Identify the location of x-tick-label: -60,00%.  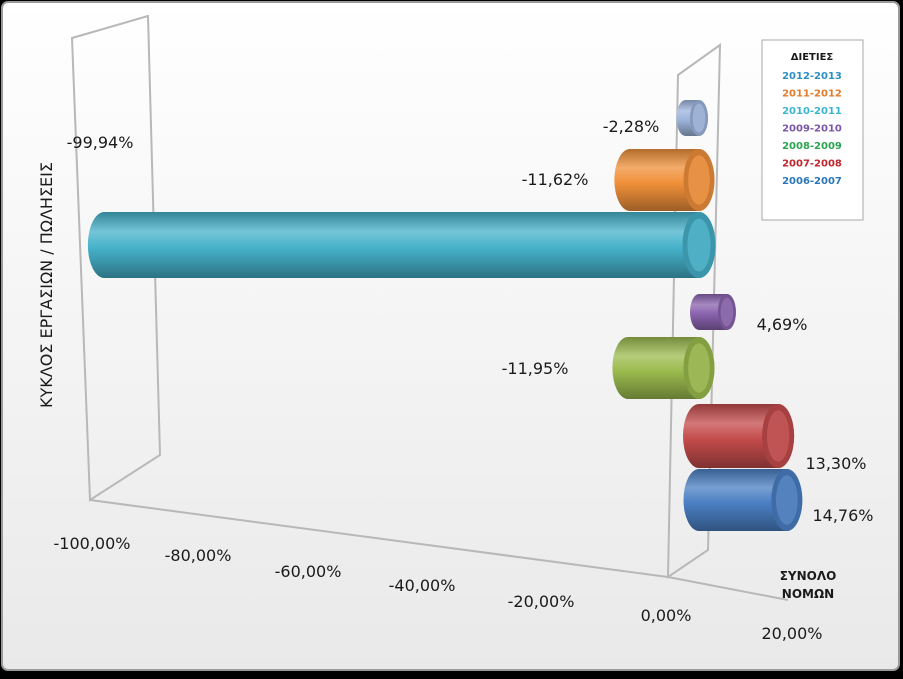
(308, 571).